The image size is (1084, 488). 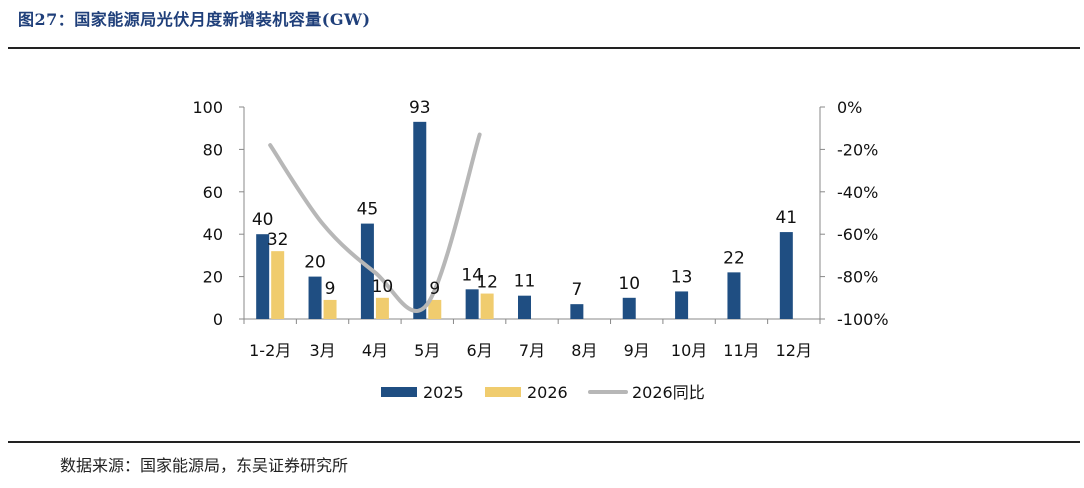 What do you see at coordinates (213, 192) in the screenshot?
I see `left-tick-label: 60` at bounding box center [213, 192].